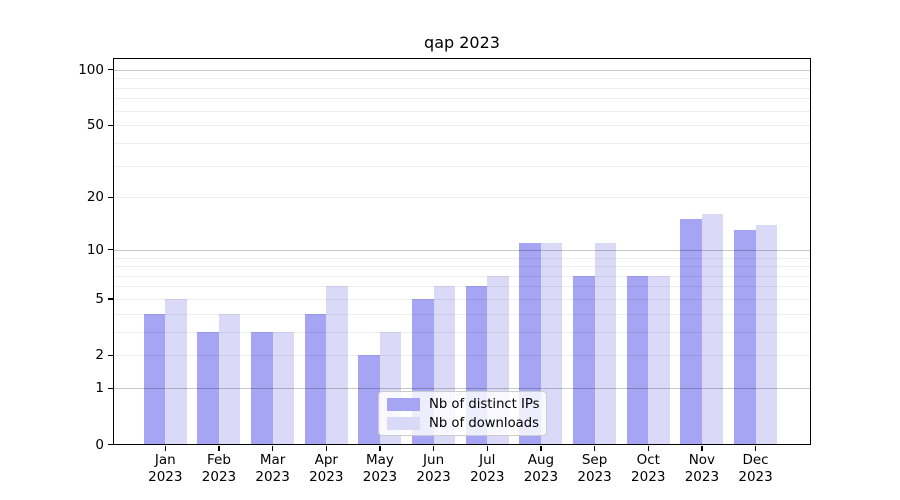 This screenshot has width=900, height=500. I want to click on x-tick-jul, so click(487, 448).